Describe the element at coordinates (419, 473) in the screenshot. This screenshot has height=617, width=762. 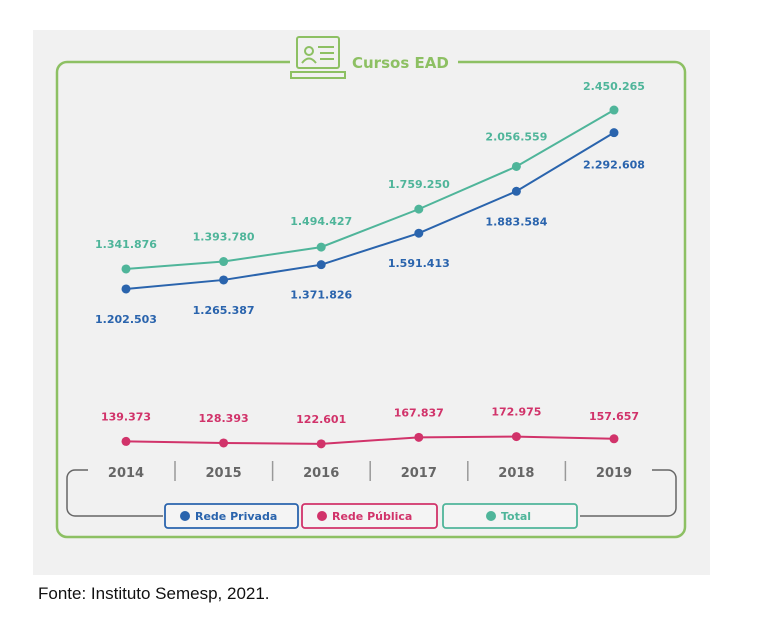
I see `x-tick-label: 2017` at that location.